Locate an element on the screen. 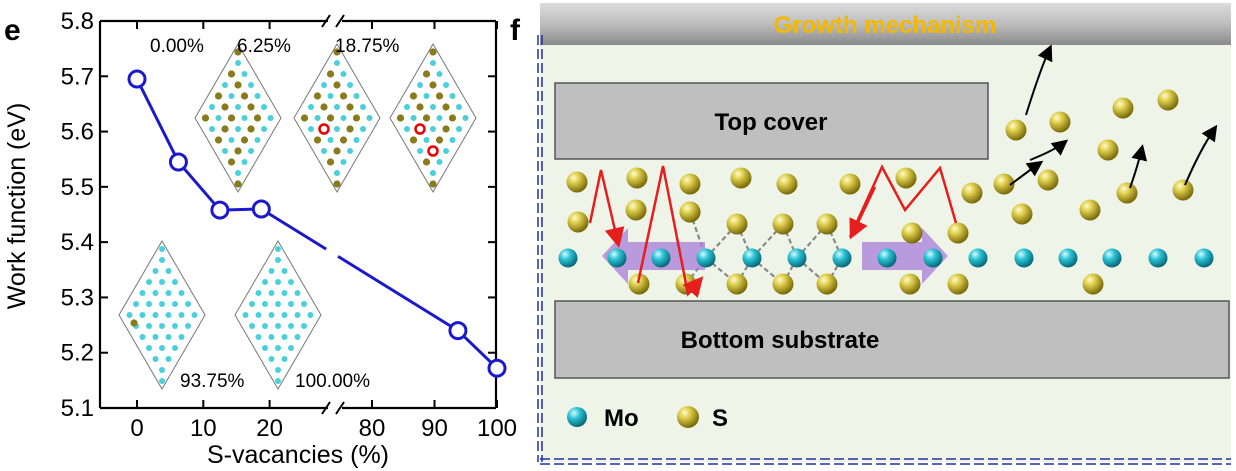 The image size is (1236, 471). inset-label-2: 18.75% is located at coordinates (367, 46).